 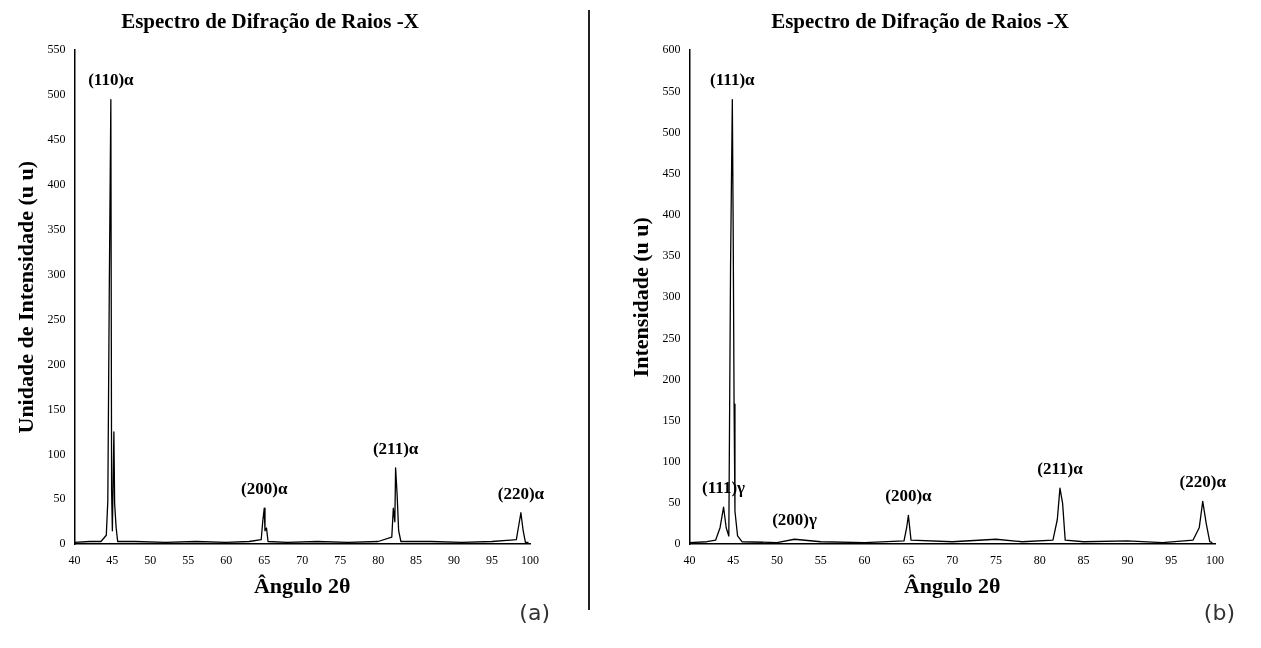 What do you see at coordinates (794, 520) in the screenshot?
I see `annotation: (200)γ` at bounding box center [794, 520].